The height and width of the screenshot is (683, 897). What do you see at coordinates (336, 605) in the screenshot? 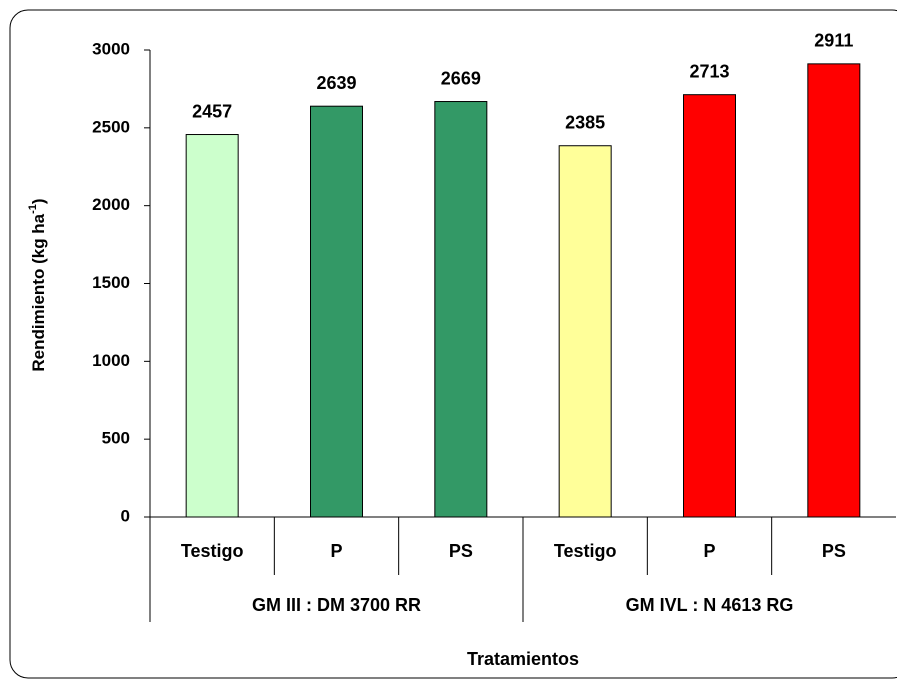
I see `group-label: GM III : DM 3700 RR` at bounding box center [336, 605].